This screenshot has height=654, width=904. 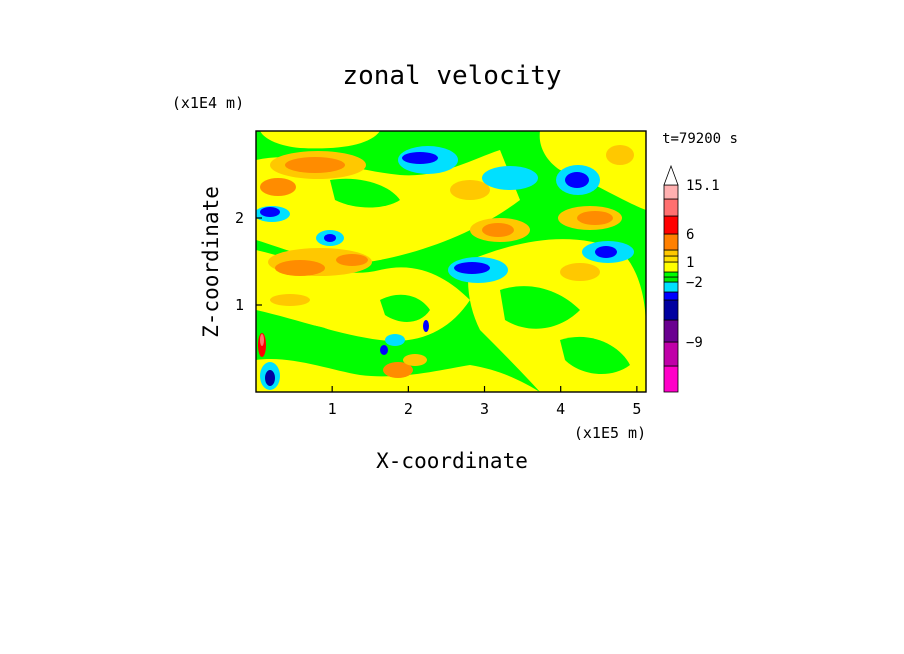 I want to click on y-axis-title: Z-coordinate, so click(x=211, y=262).